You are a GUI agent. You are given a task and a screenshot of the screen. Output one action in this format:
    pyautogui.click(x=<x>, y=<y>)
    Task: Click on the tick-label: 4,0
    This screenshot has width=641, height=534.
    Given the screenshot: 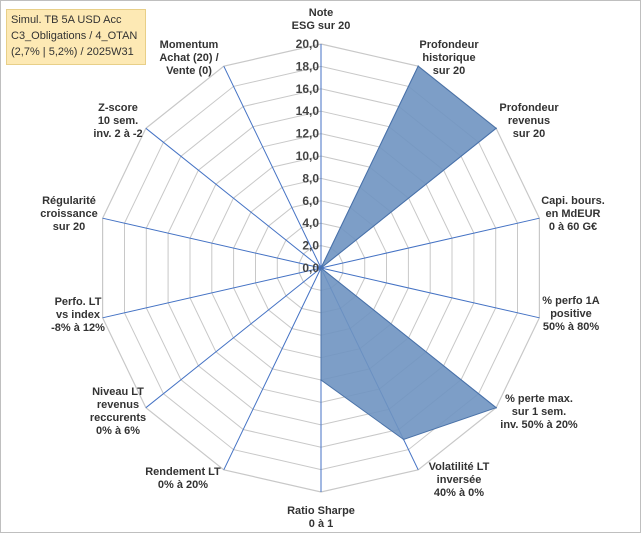 What is the action you would take?
    pyautogui.click(x=310, y=223)
    